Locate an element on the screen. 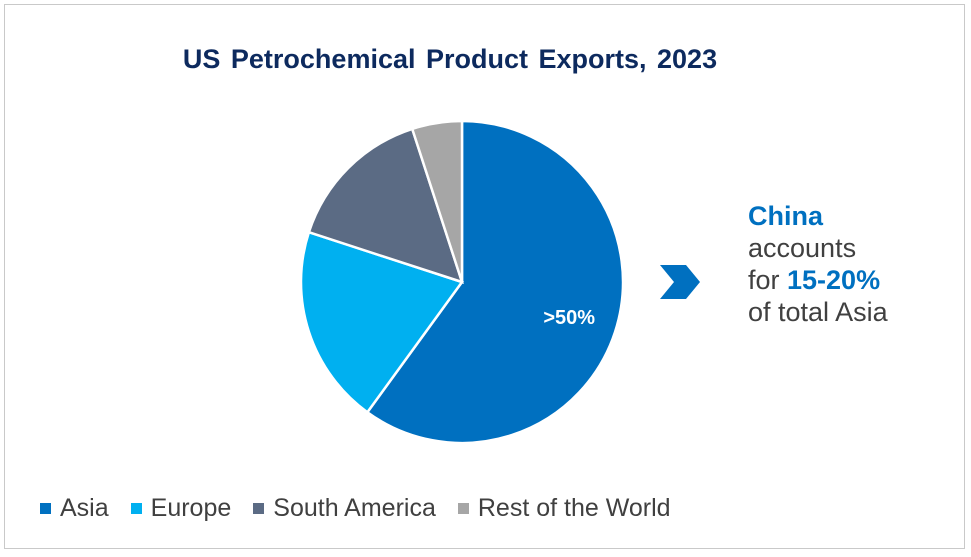 This screenshot has height=557, width=971. legend-label: South America is located at coordinates (354, 508).